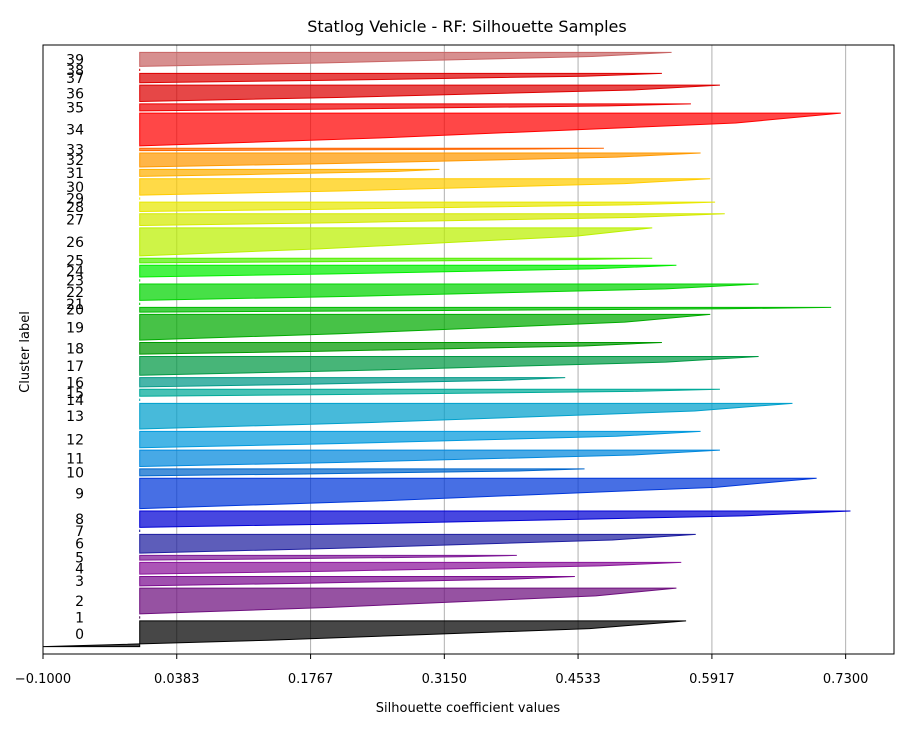 This screenshot has width=912, height=733. I want to click on cluster-label: 27, so click(75, 221).